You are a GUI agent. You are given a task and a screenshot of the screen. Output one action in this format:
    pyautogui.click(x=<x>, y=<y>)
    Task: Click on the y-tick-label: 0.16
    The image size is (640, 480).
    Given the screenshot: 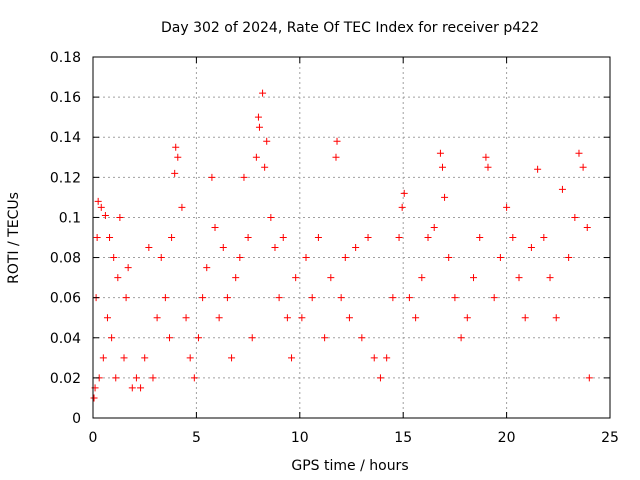 What is the action you would take?
    pyautogui.click(x=65, y=98)
    